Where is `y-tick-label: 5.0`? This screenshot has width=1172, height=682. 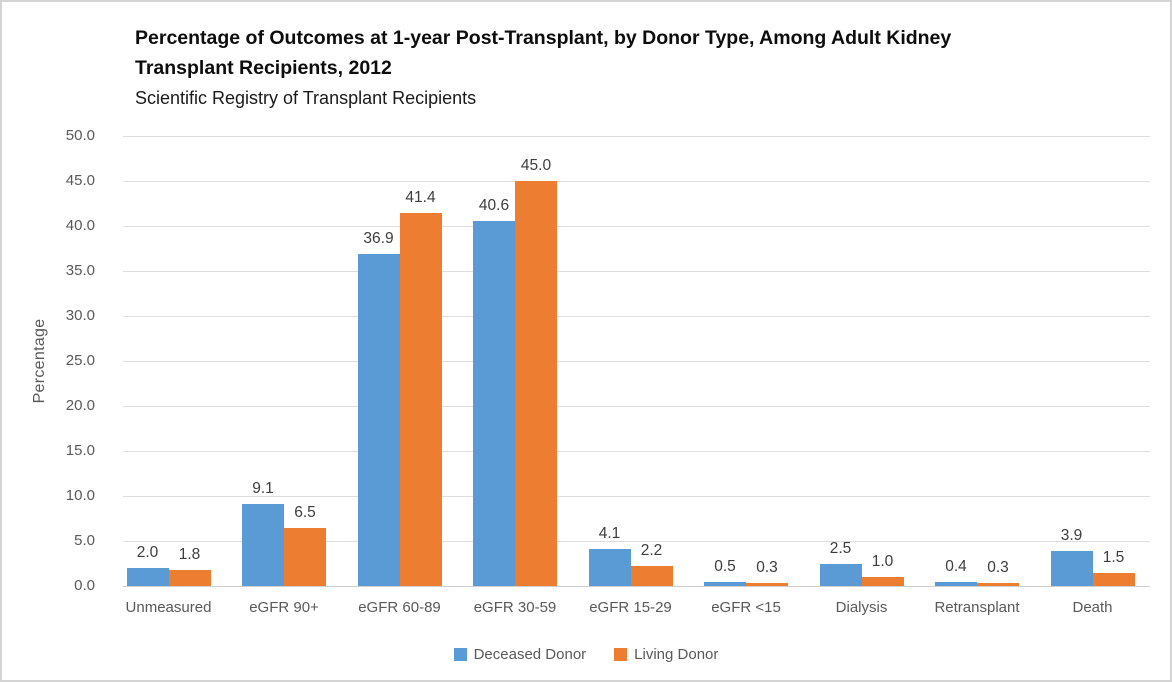
y-tick-label: 5.0 is located at coordinates (84, 540).